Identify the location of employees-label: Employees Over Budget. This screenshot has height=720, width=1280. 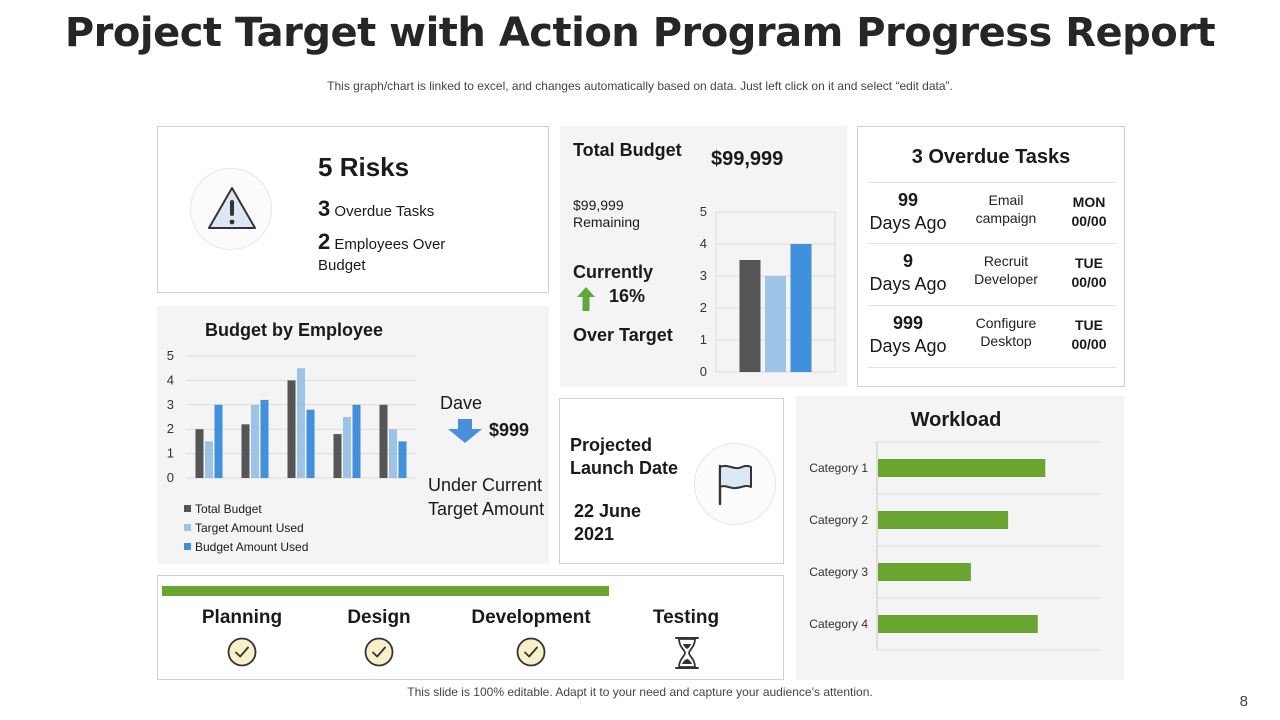
(382, 255).